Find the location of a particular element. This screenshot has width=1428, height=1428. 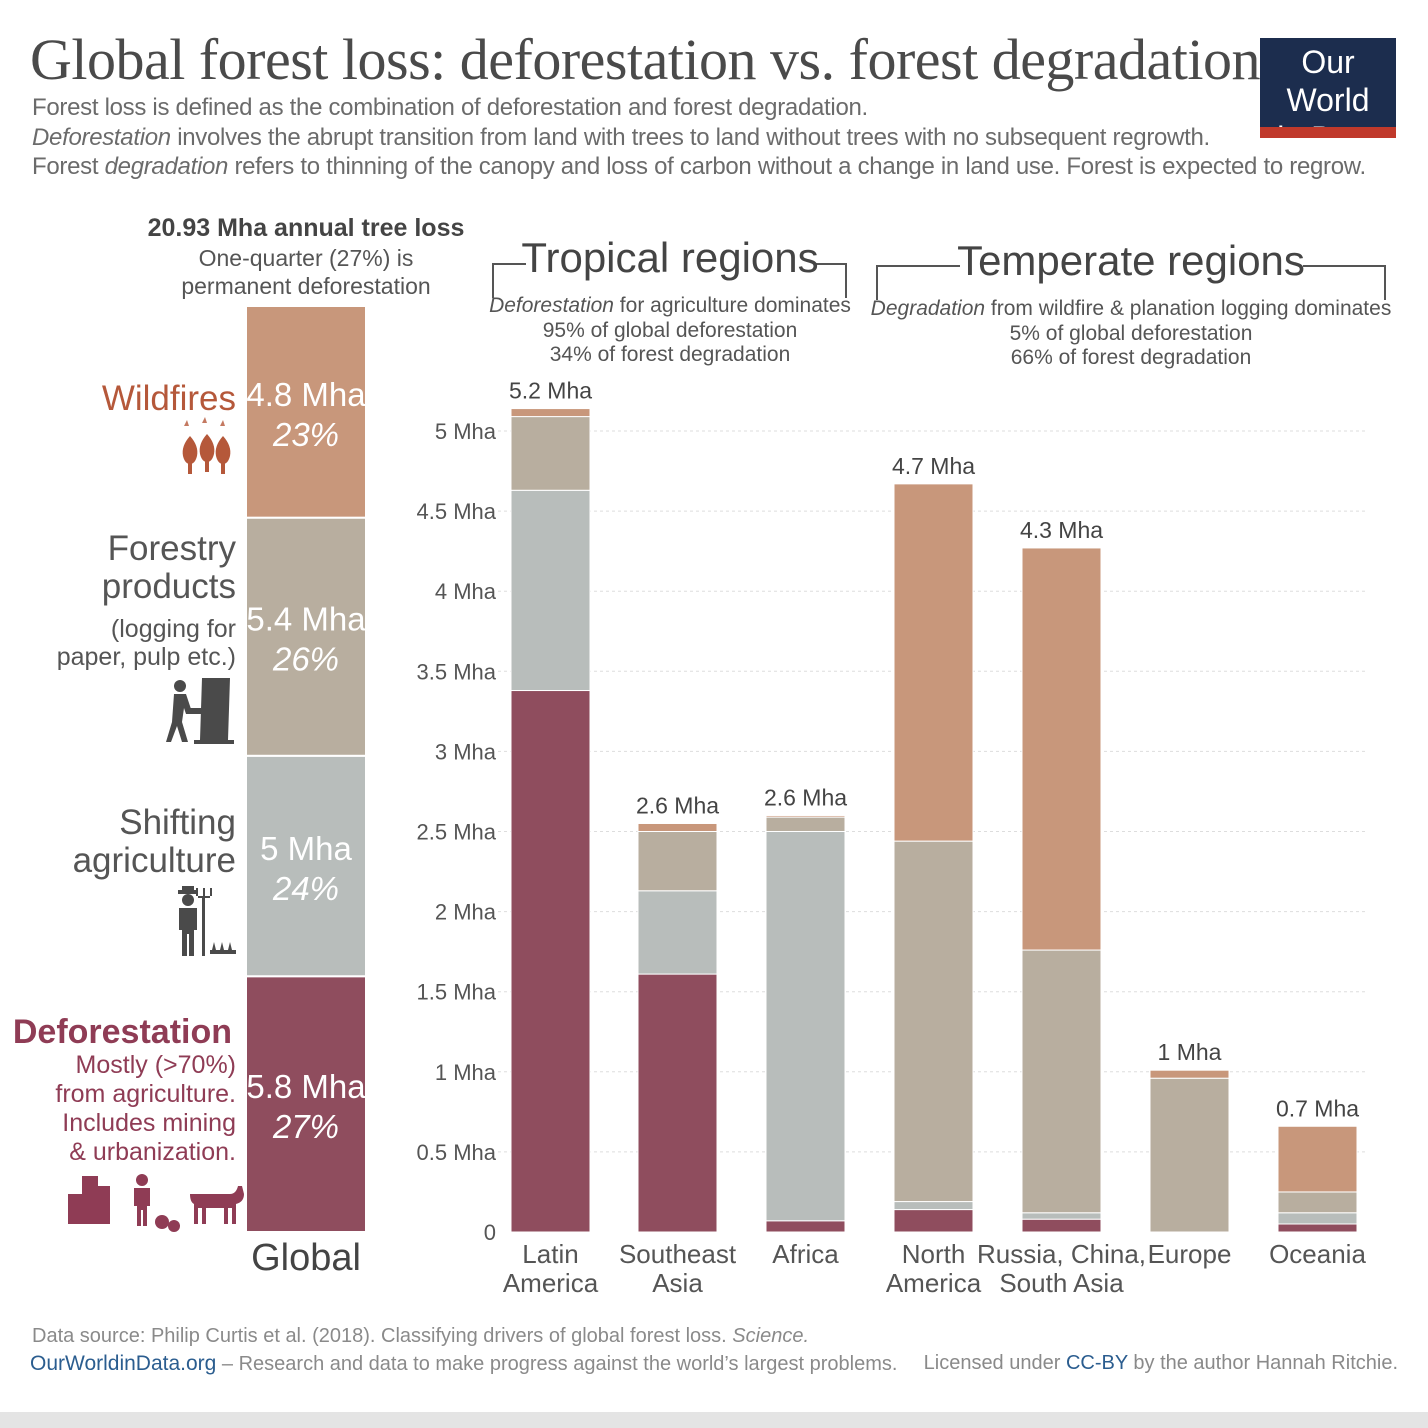

deforestation-sublabel: Includes mining is located at coordinates (149, 1123).